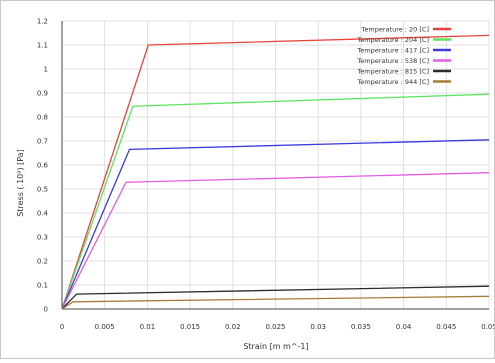 The width and height of the screenshot is (495, 363). What do you see at coordinates (392, 61) in the screenshot?
I see `legend-entry-label: Temperature : 538 [C]` at bounding box center [392, 61].